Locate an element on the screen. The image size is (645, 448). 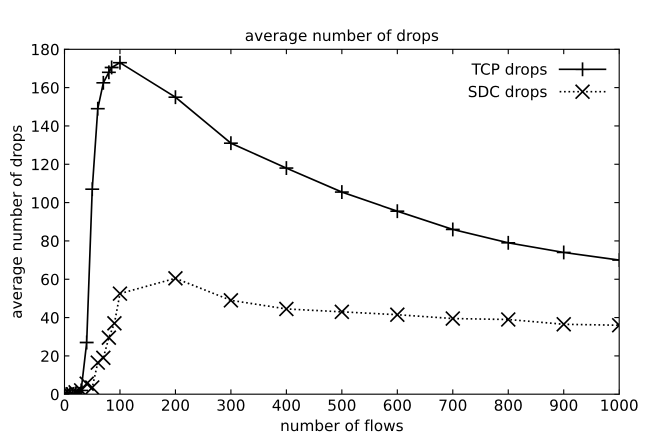
x-tick-label: 200 is located at coordinates (176, 405).